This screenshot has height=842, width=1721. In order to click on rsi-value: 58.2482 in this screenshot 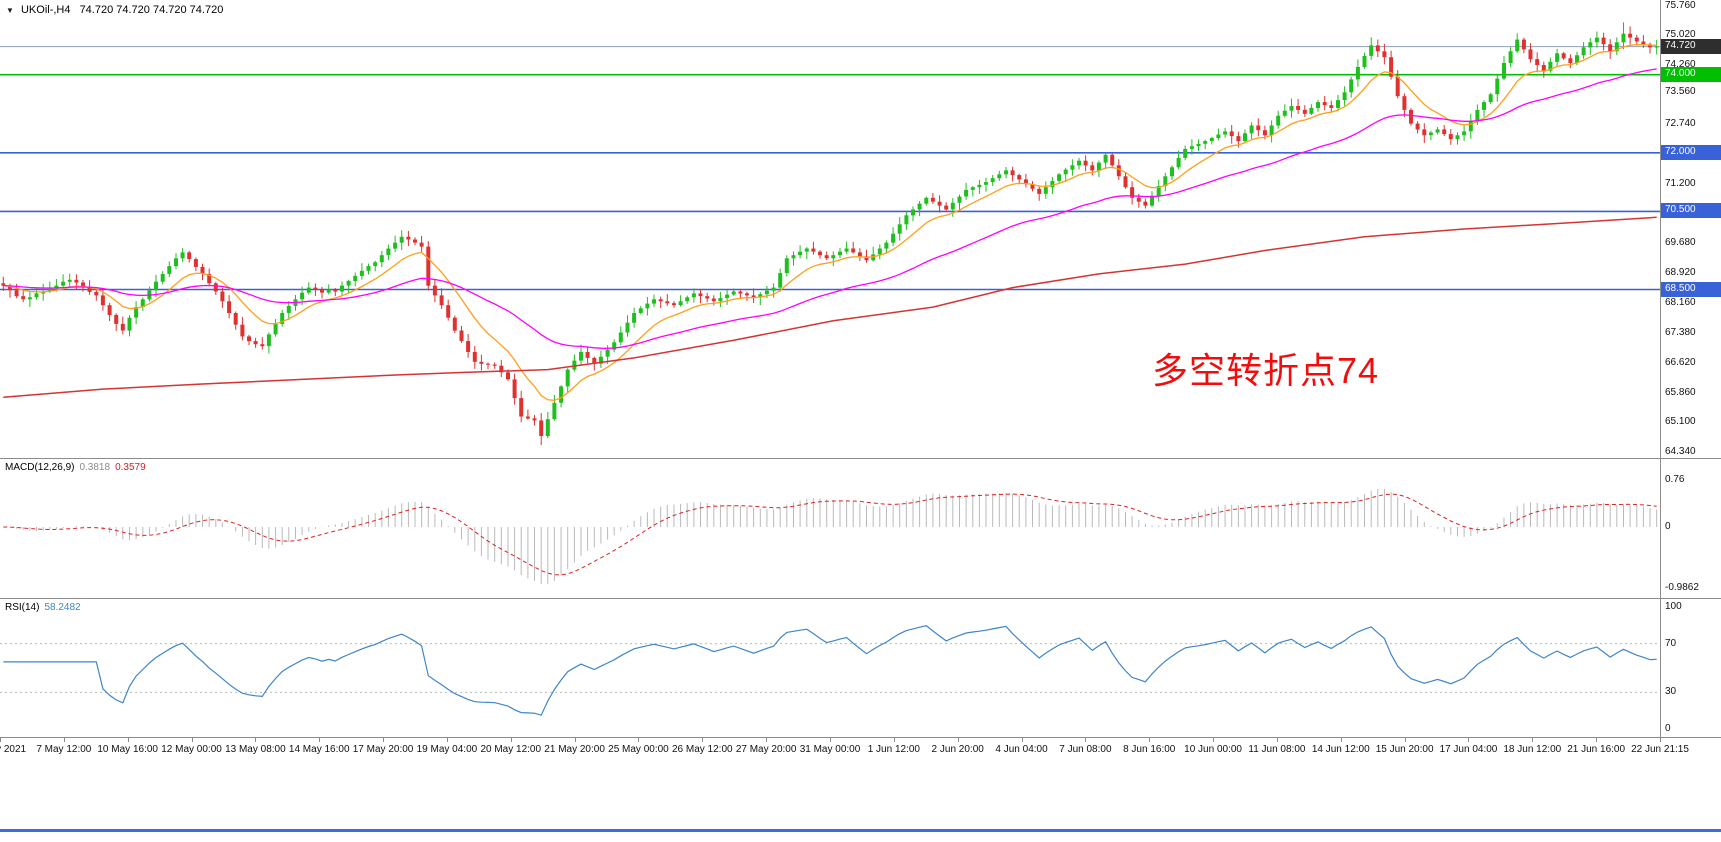, I will do `click(62, 607)`.